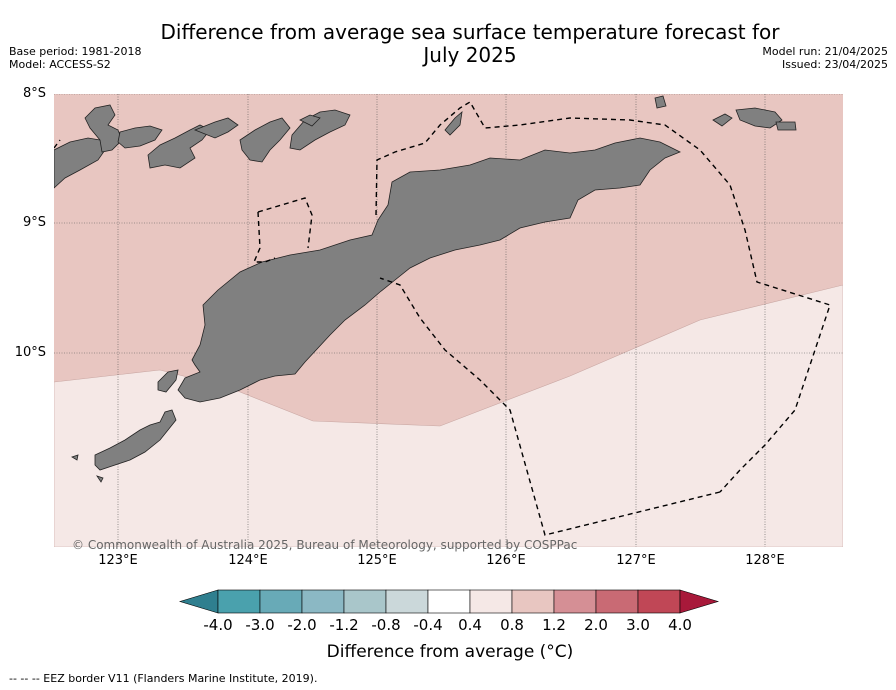 The image size is (896, 690). What do you see at coordinates (265, 140) in the screenshot?
I see `island-e` at bounding box center [265, 140].